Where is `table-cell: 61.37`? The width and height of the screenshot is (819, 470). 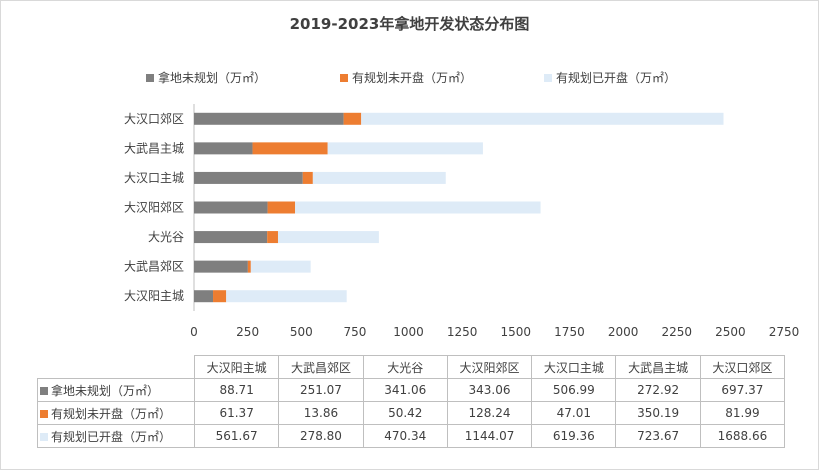
table-cell: 61.37 is located at coordinates (236, 413).